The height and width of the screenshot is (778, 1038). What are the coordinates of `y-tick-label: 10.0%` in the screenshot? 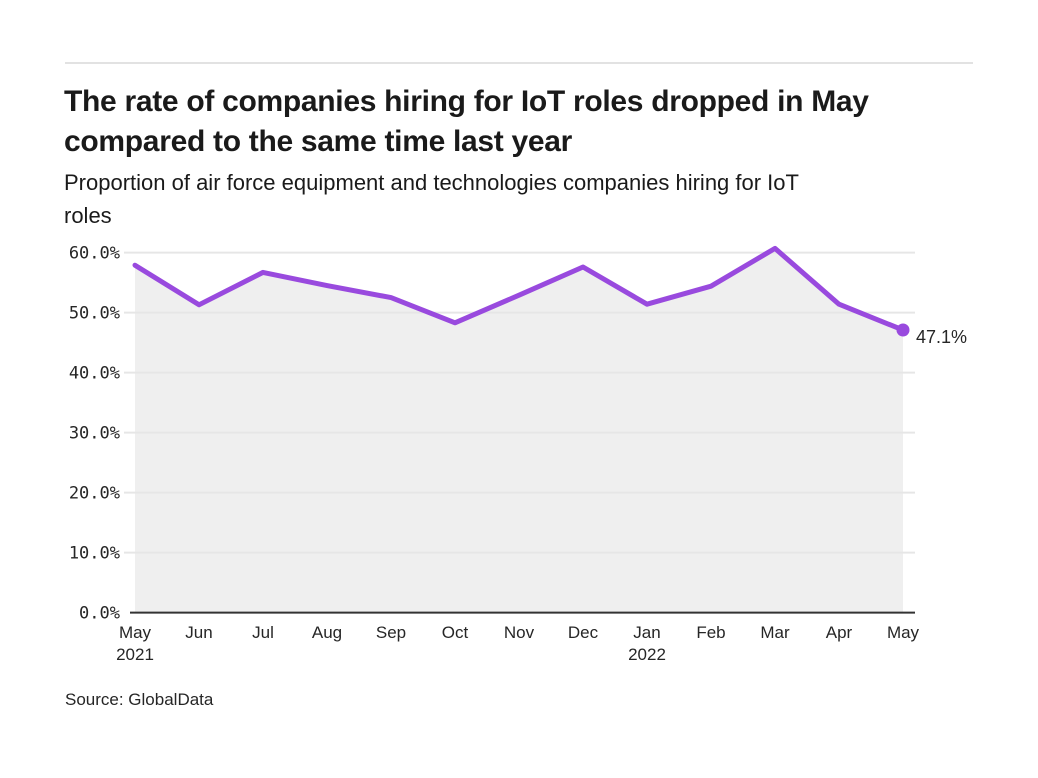 It's located at (94, 554).